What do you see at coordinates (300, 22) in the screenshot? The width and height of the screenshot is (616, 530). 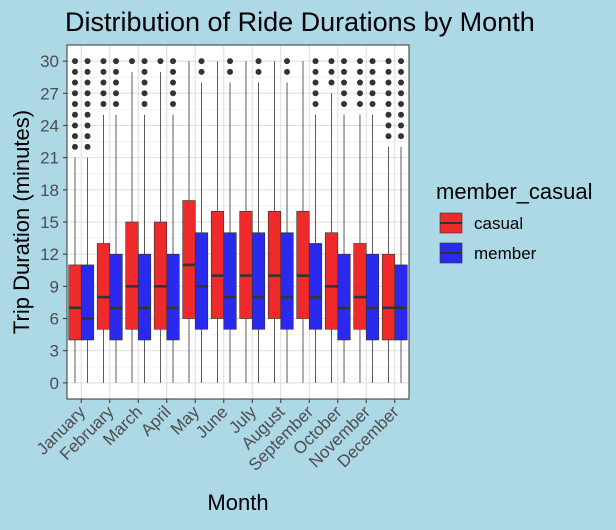 I see `chart-title: Distribution of Ride Durations by Month` at bounding box center [300, 22].